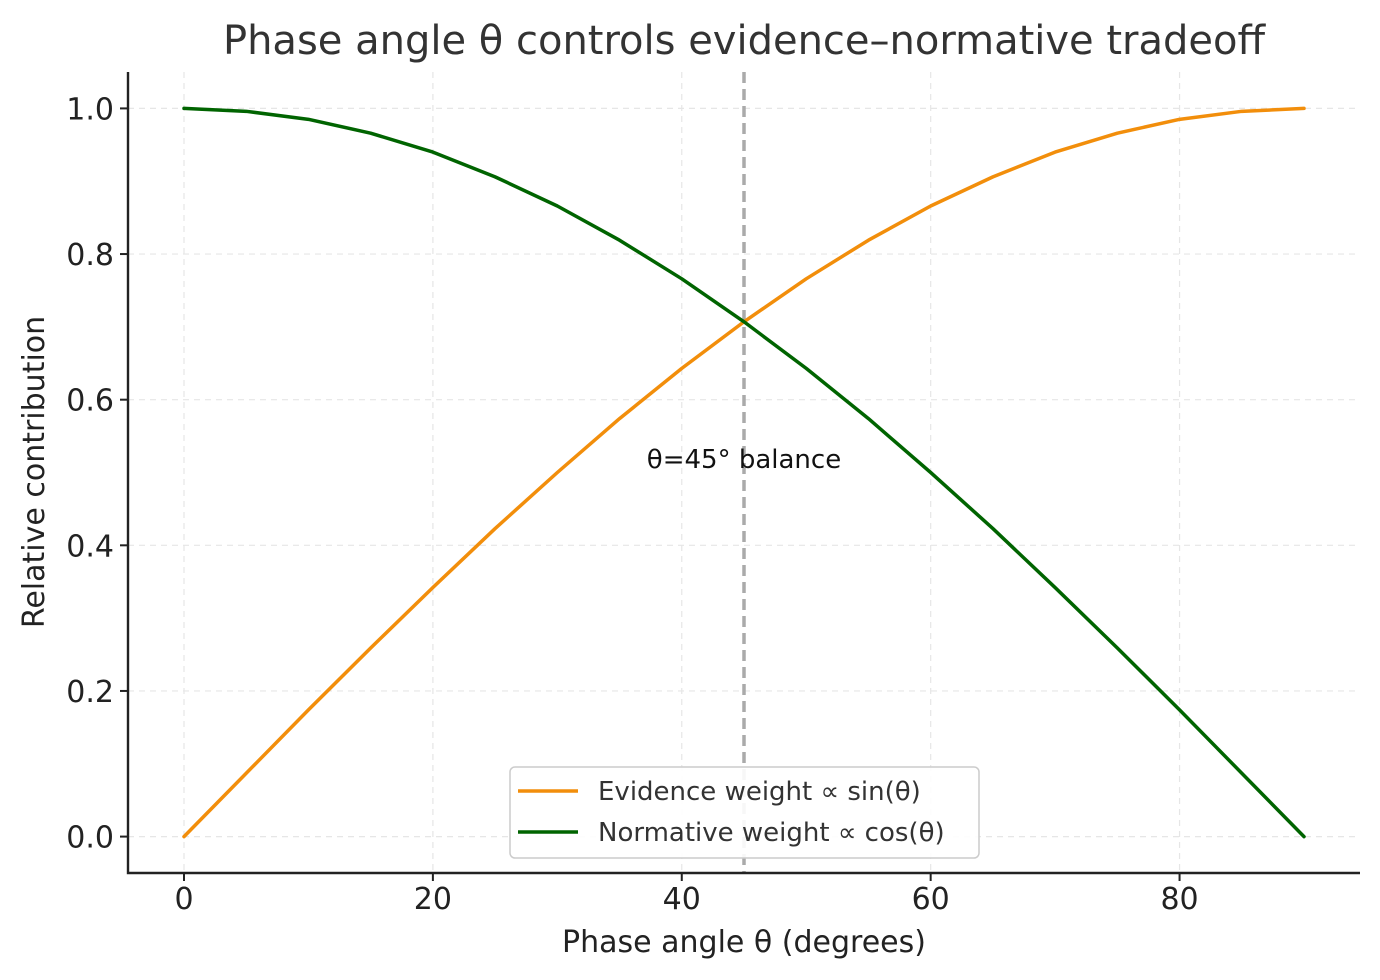  I want to click on y-tick-label: 0.0, so click(90, 838).